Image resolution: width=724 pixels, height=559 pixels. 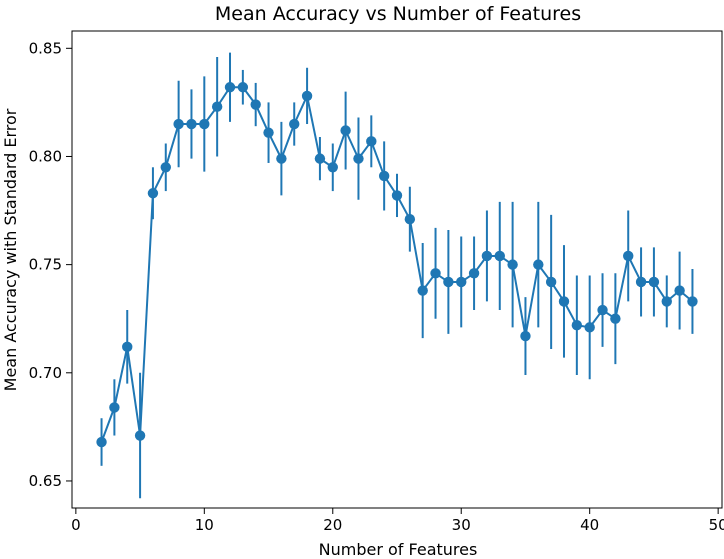 What do you see at coordinates (45, 373) in the screenshot?
I see `y-tick-label: 0.70` at bounding box center [45, 373].